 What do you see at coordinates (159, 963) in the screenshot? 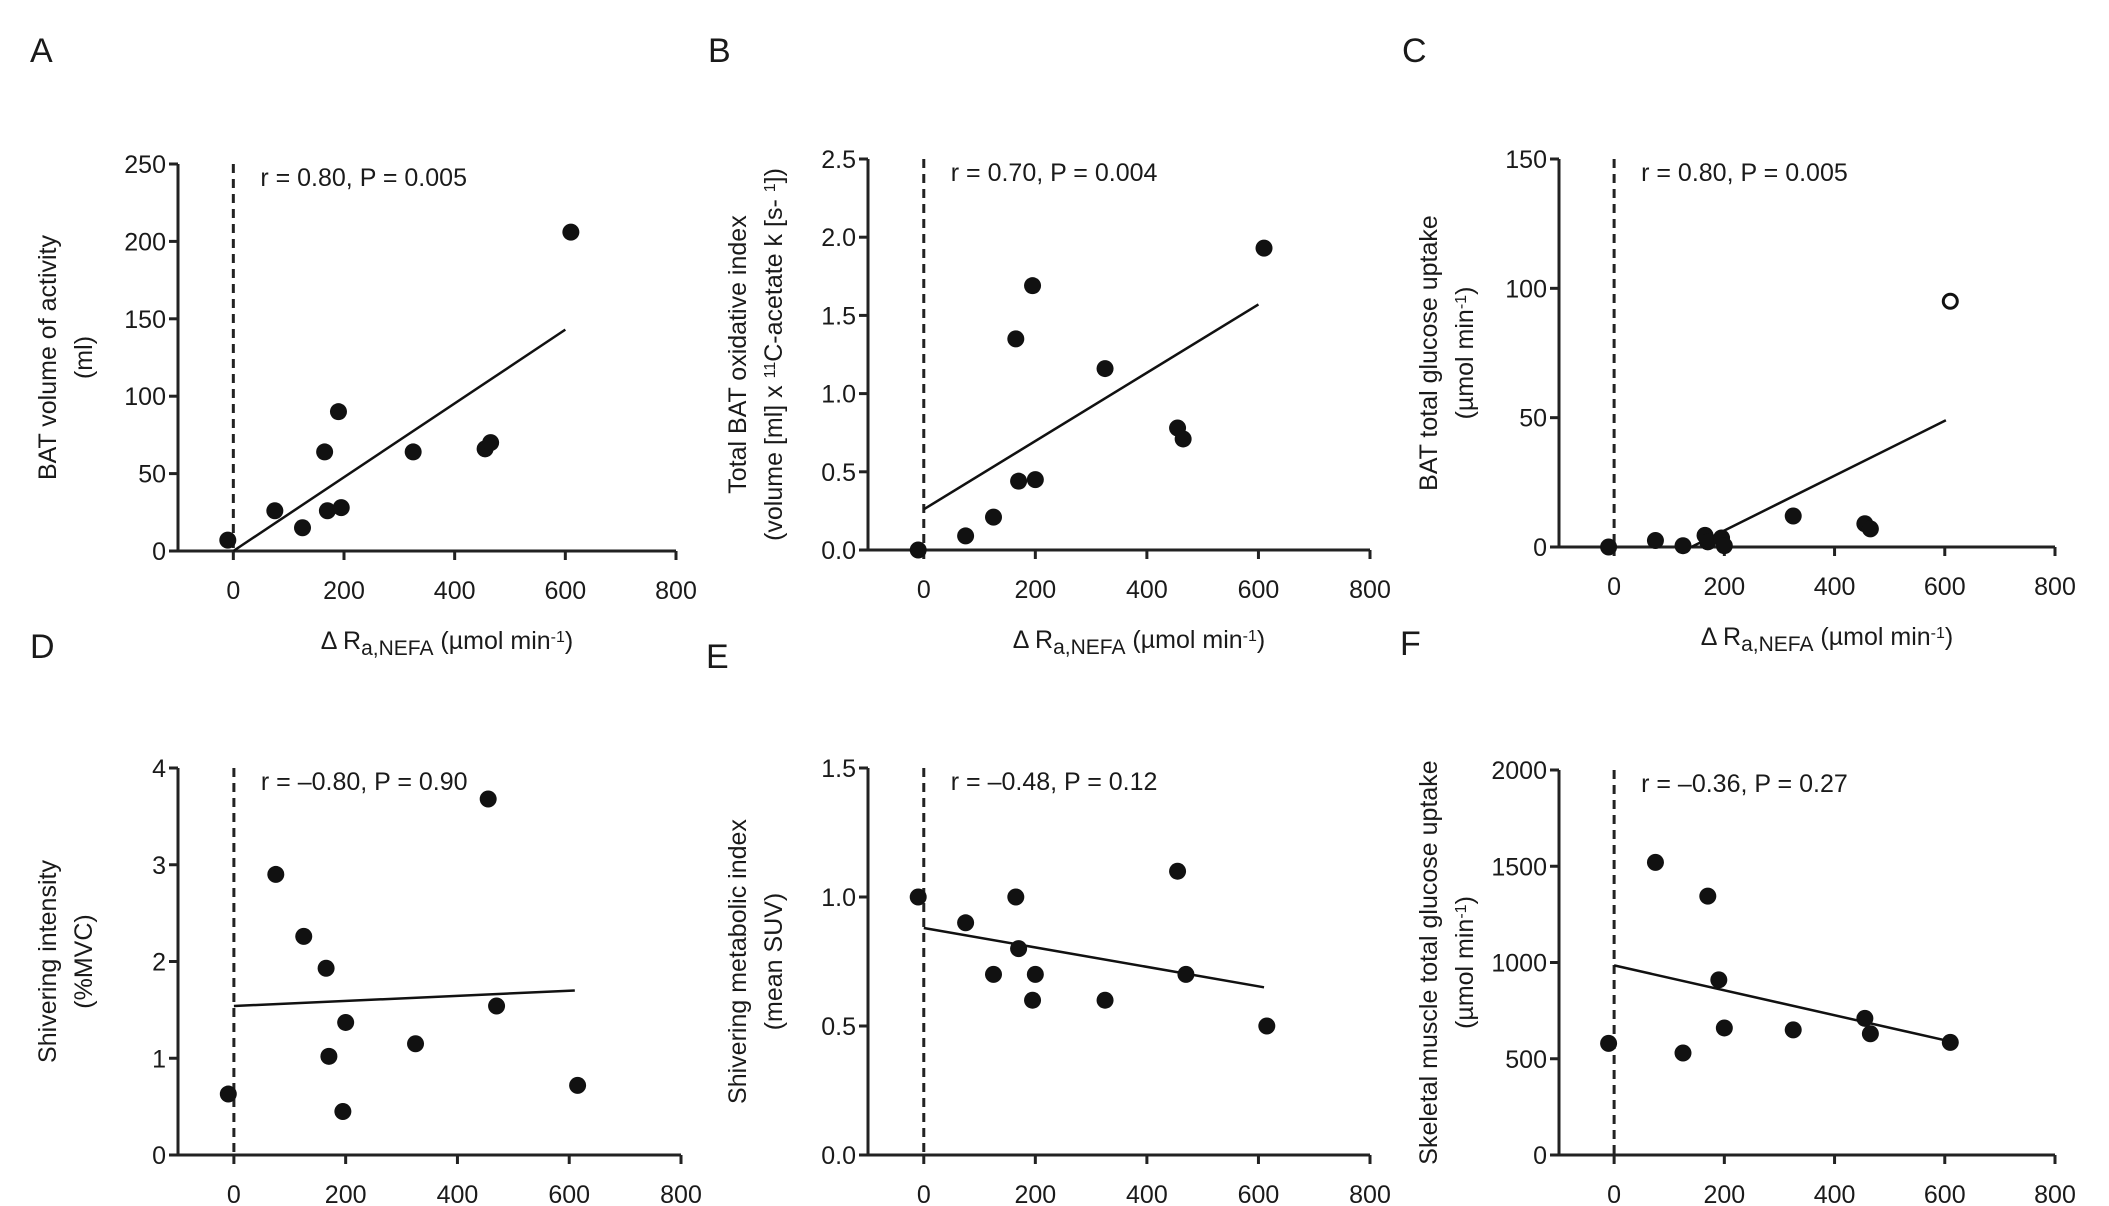
I see `y-tick-label: 2` at bounding box center [159, 963].